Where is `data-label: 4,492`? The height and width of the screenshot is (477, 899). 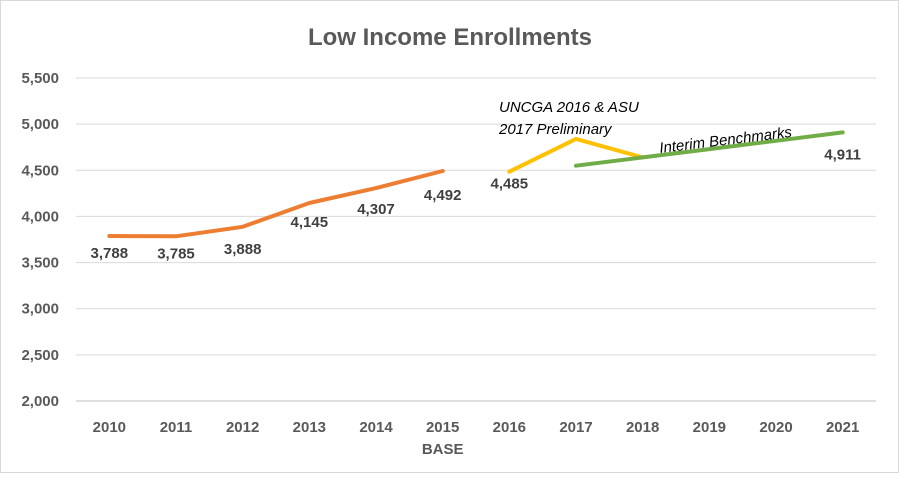 data-label: 4,492 is located at coordinates (443, 195).